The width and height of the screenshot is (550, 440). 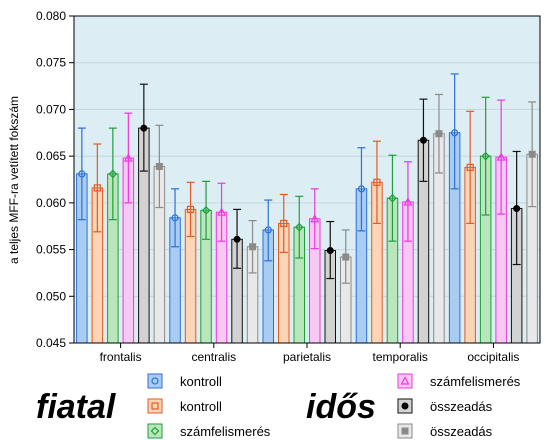 I want to click on y-tick-label: 0.075, so click(x=51, y=63).